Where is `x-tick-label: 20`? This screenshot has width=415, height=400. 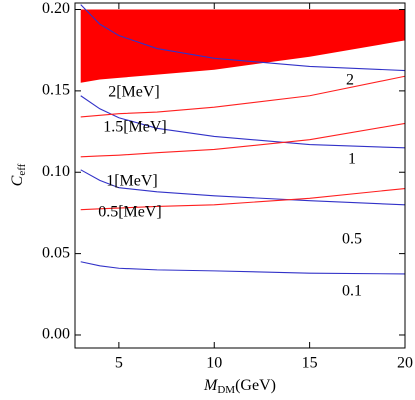
x-tick-label: 20 is located at coordinates (405, 363).